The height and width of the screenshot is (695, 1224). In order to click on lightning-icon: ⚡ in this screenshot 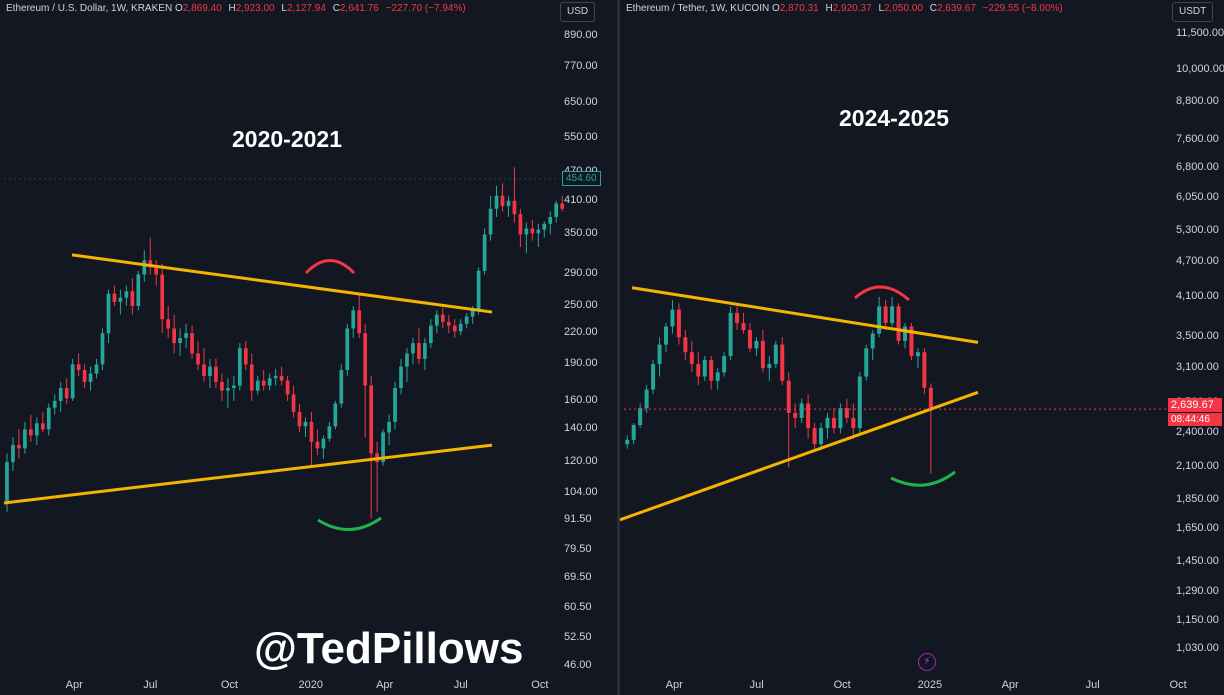, I will do `click(927, 662)`.